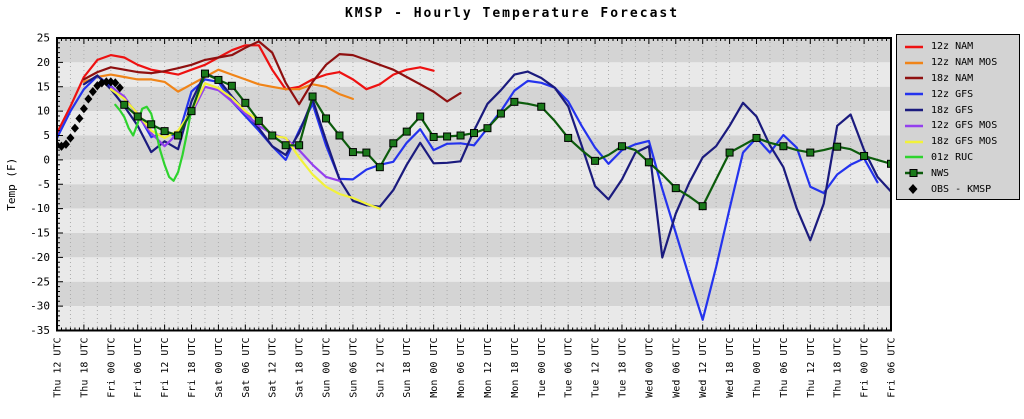 The width and height of the screenshot is (1024, 419). I want to click on series-line-12z-gfs-mos, so click(225, 133).